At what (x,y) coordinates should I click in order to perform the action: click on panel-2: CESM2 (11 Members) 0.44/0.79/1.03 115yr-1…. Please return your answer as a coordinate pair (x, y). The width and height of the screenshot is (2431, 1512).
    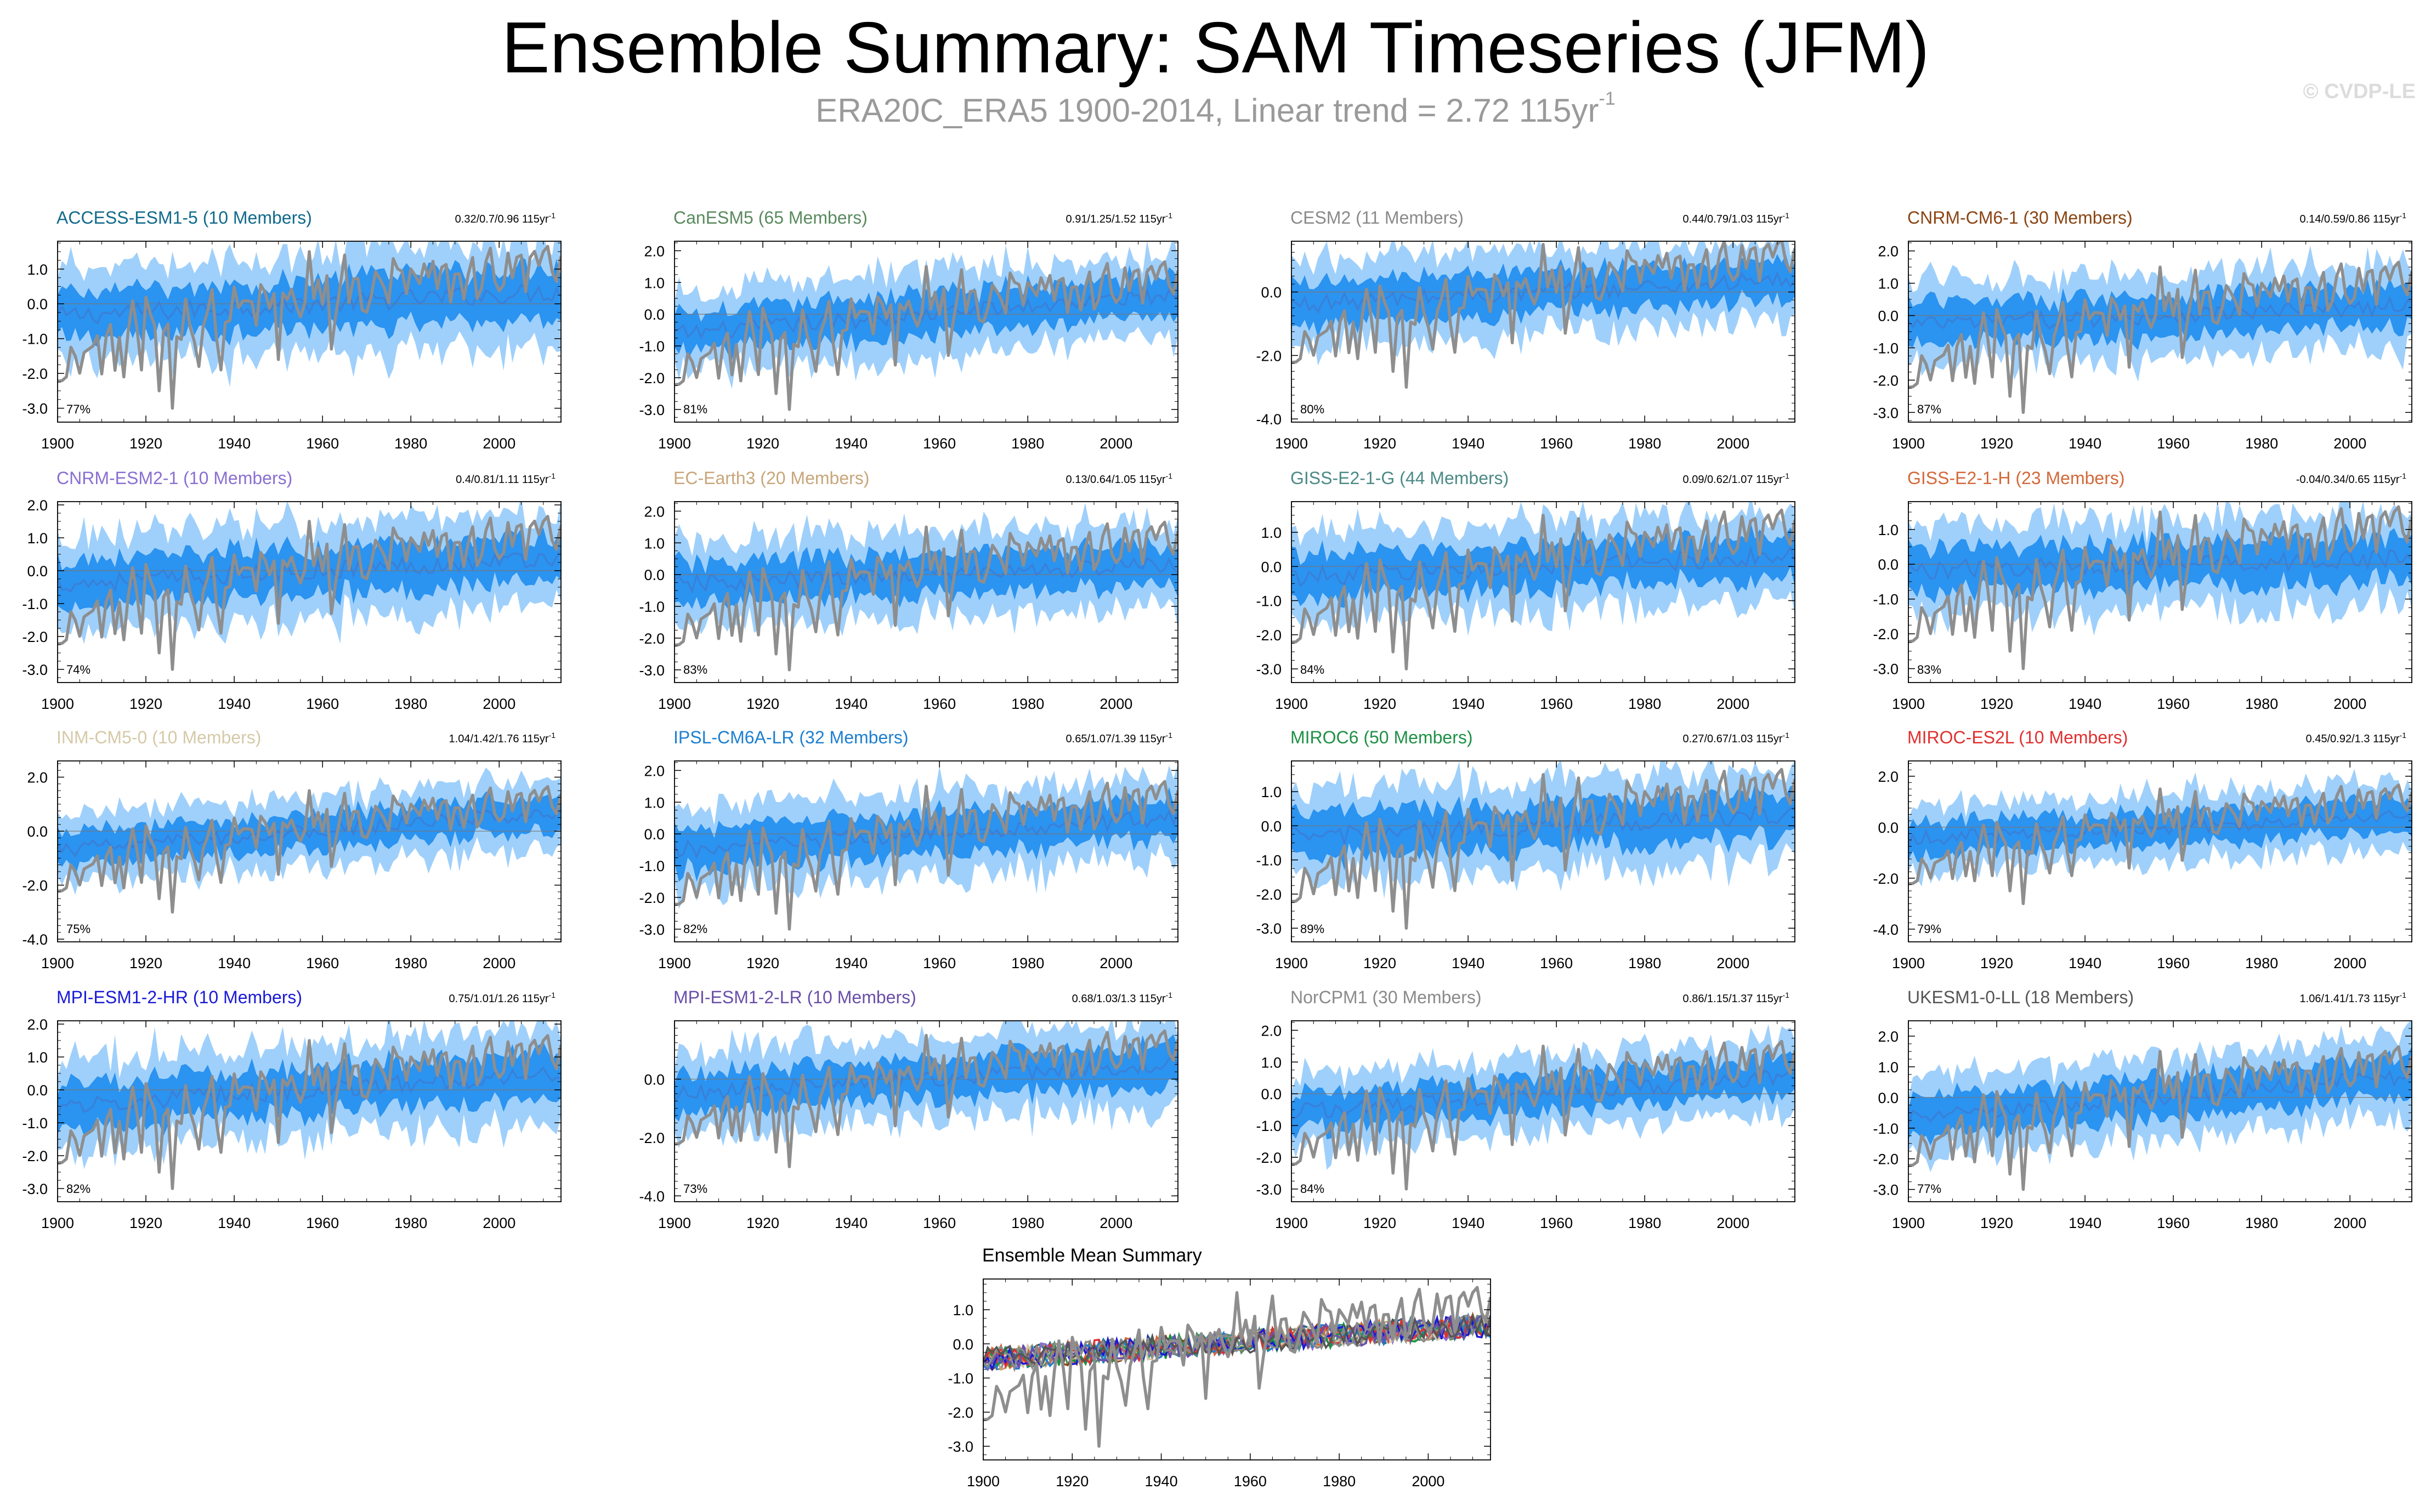
    Looking at the image, I should click on (1525, 330).